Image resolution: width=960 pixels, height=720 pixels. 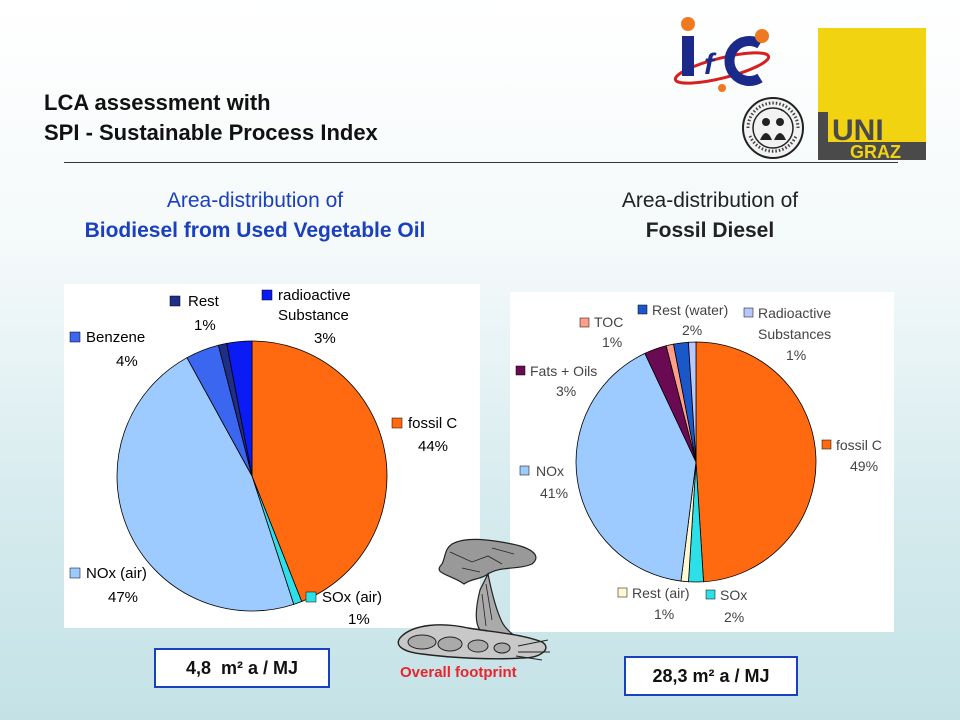 I want to click on title-divider, so click(x=481, y=162).